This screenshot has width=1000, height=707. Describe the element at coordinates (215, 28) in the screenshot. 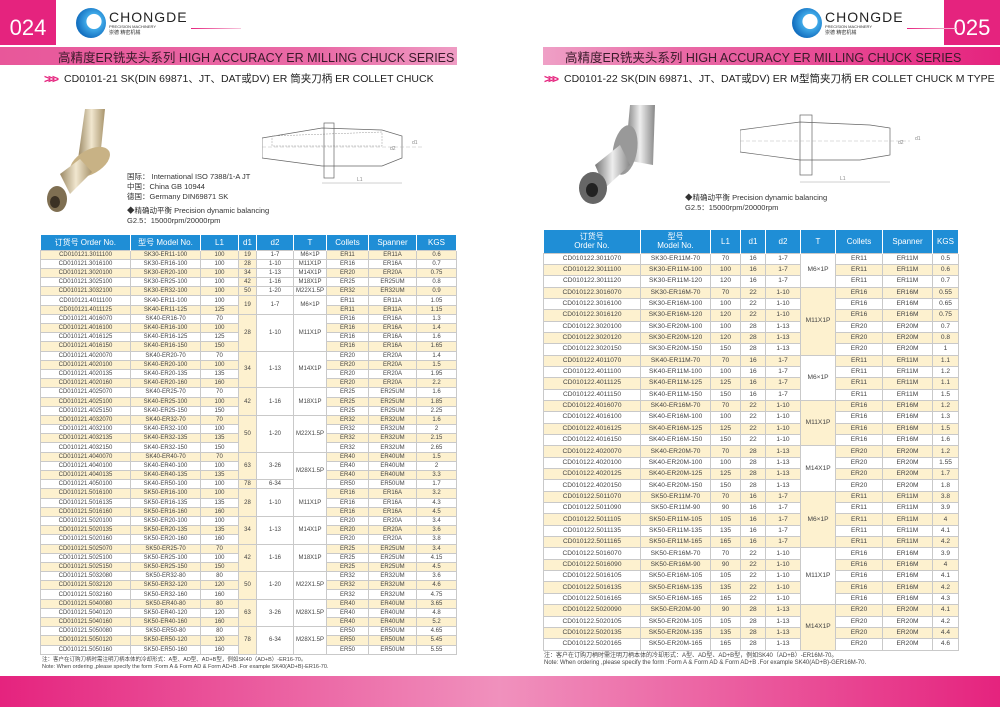

I see `logo-line` at that location.